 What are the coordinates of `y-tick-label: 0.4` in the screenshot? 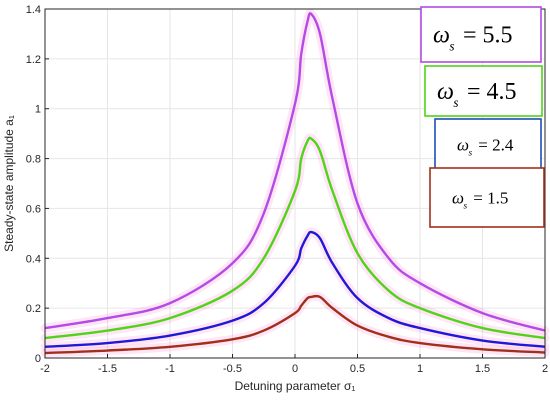 It's located at (33, 259).